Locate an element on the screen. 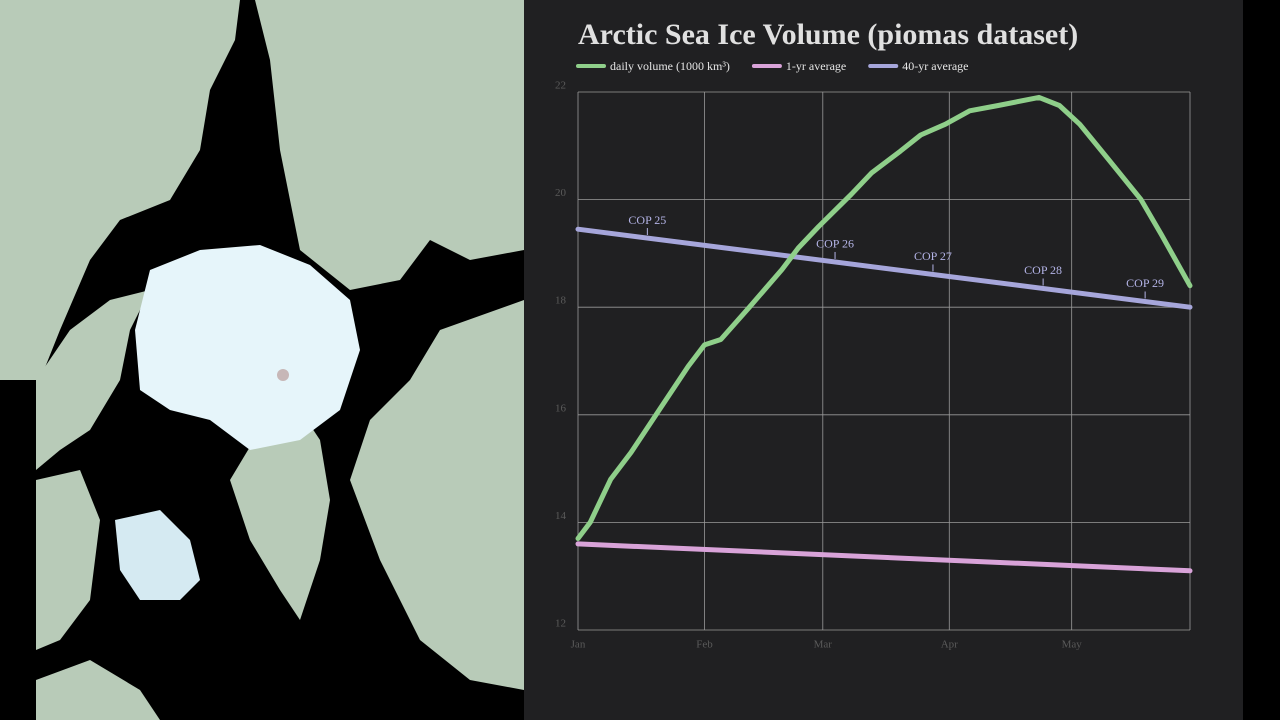  annotation: COP 29 is located at coordinates (1145, 283).